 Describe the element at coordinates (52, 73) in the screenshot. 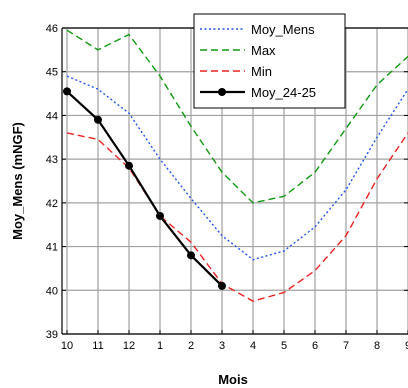

I see `y-tick-label: 45` at that location.